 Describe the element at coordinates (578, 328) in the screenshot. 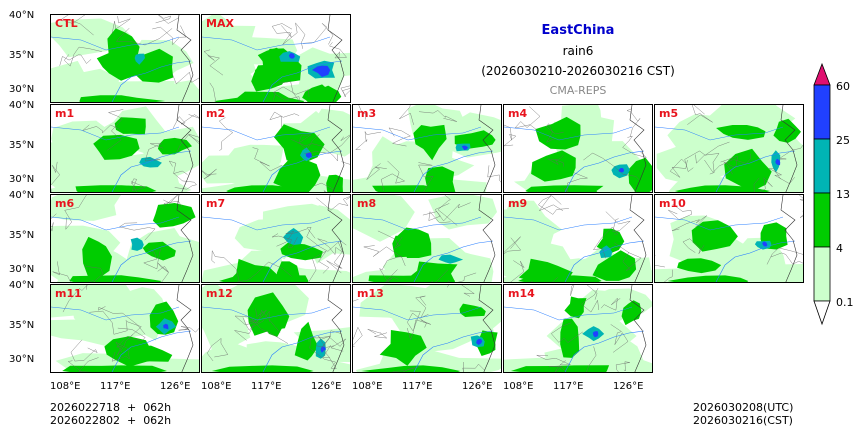

I see `map-panel: m14` at that location.